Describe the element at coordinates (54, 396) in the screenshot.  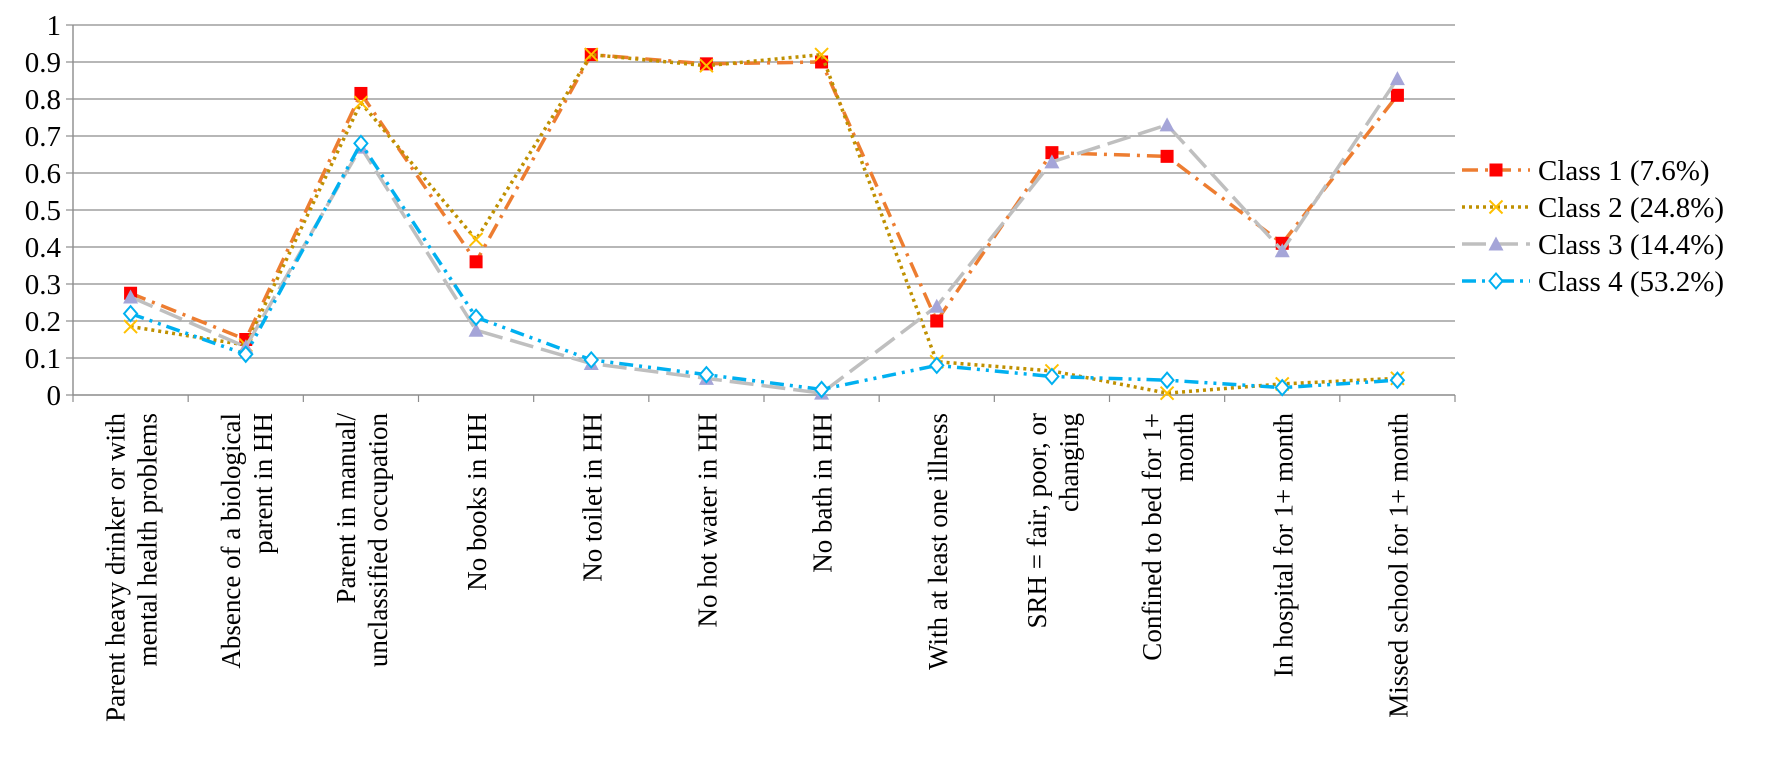
I see `y-tick-label: 0` at that location.